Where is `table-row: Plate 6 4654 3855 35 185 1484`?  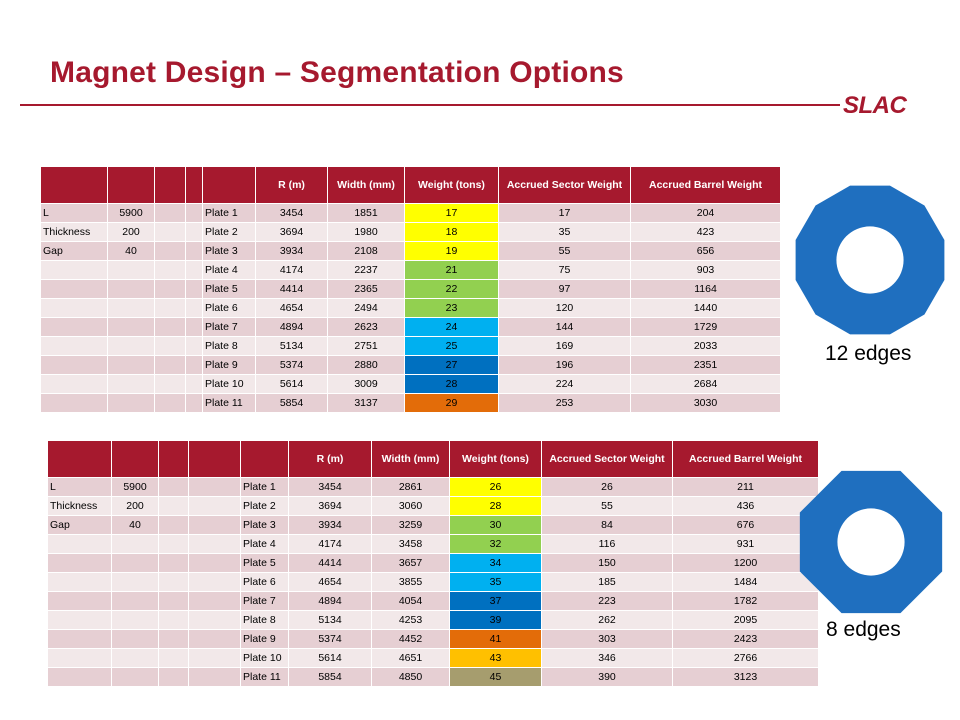 table-row: Plate 6 4654 3855 35 185 1484 is located at coordinates (433, 582).